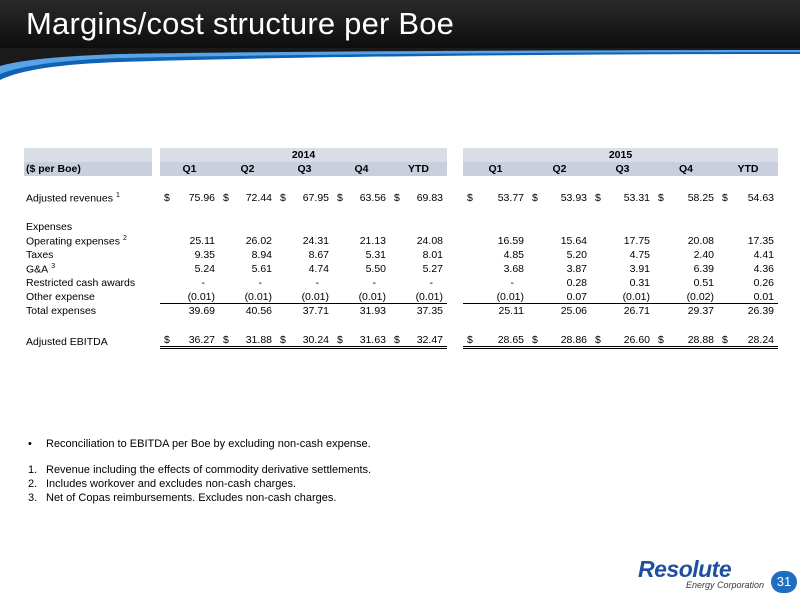 This screenshot has width=800, height=600. Describe the element at coordinates (315, 340) in the screenshot. I see `cell-value: 30.24` at that location.